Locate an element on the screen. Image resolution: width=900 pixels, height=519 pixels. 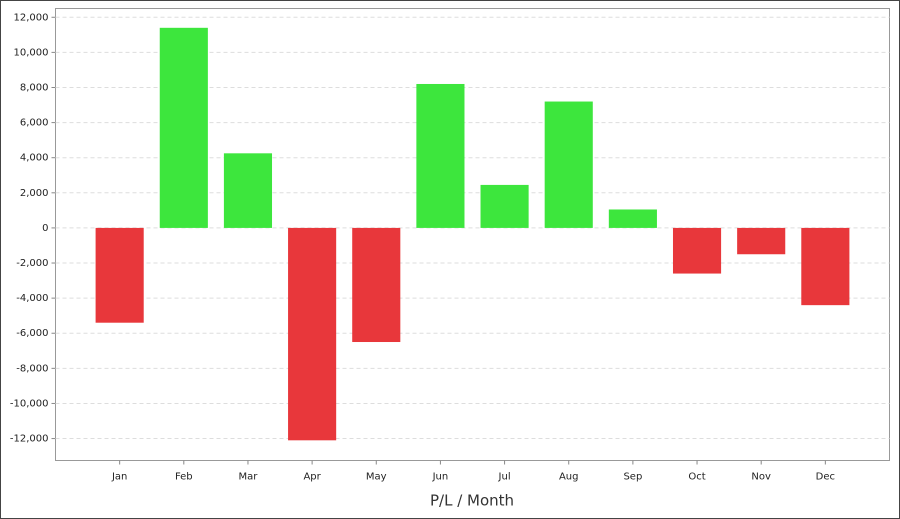
x-tick-label: May is located at coordinates (376, 477).